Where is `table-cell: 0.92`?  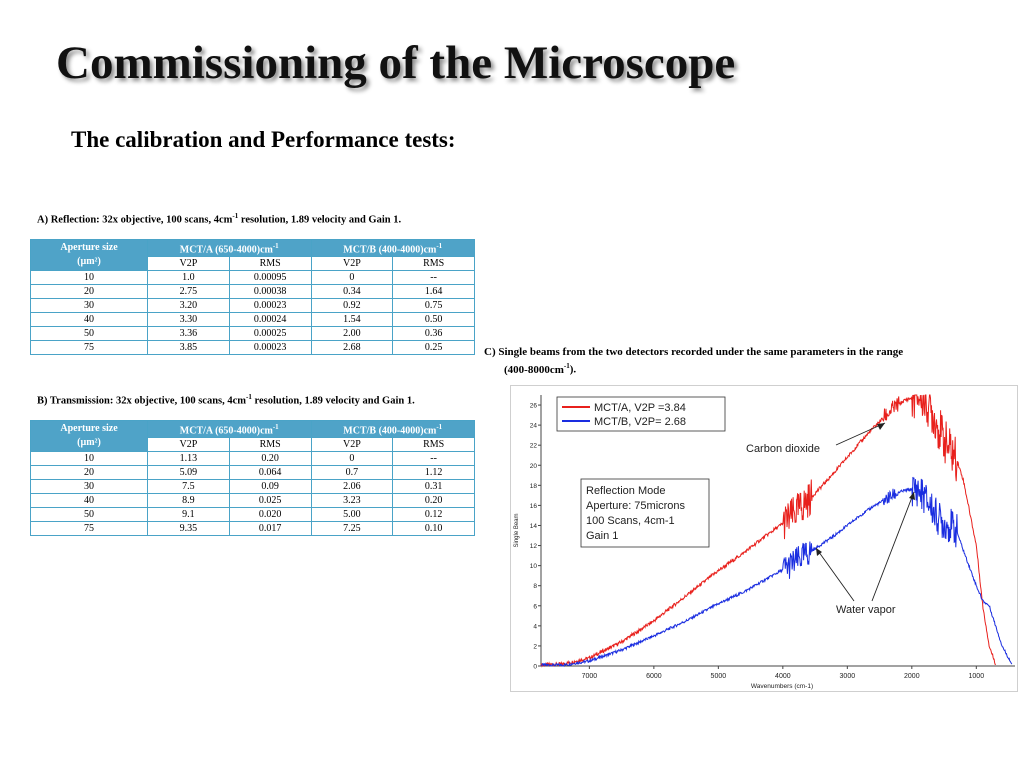 table-cell: 0.92 is located at coordinates (352, 306).